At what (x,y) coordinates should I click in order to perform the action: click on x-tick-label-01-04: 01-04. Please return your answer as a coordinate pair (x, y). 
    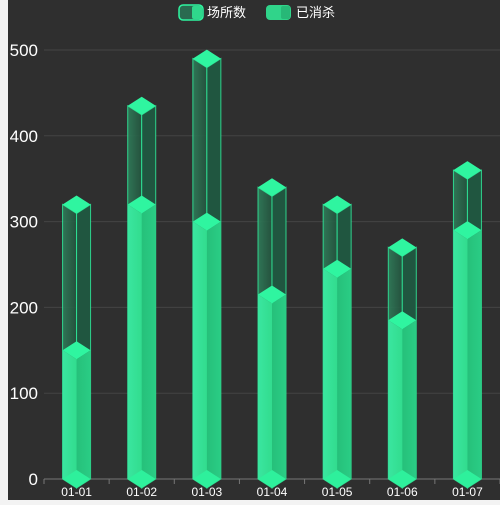
    Looking at the image, I should click on (272, 492).